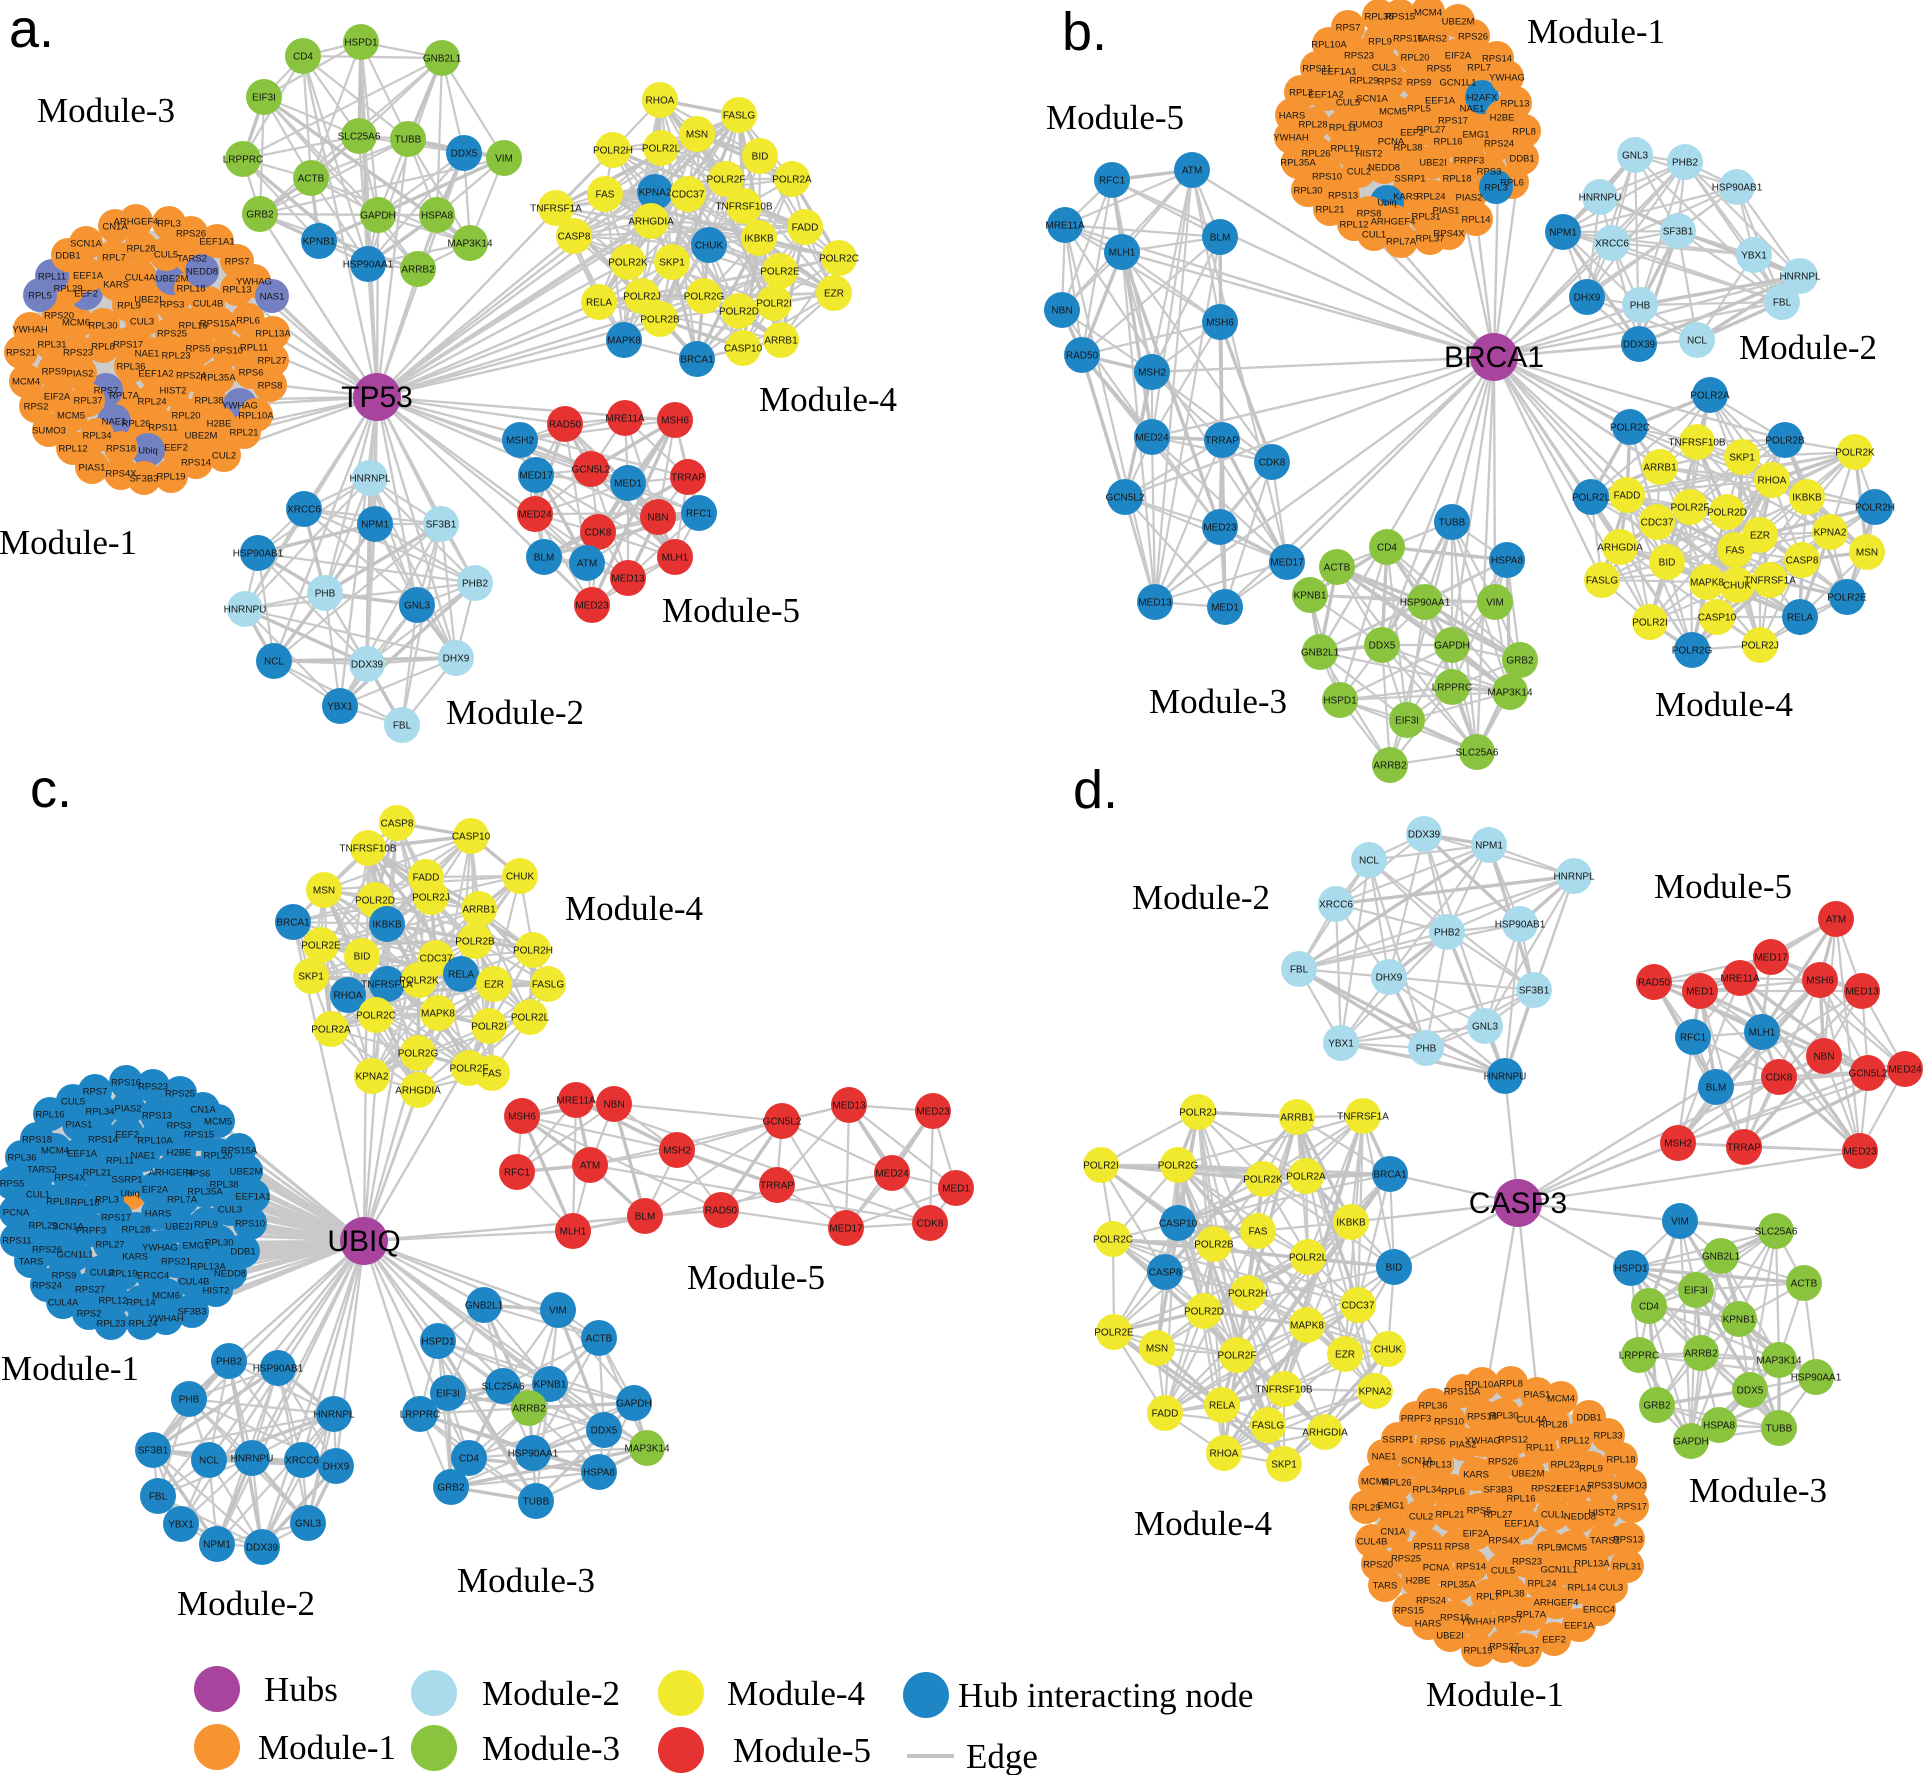 This screenshot has width=1923, height=1780. What do you see at coordinates (780, 272) in the screenshot?
I see `svg-text: POLR2E` at bounding box center [780, 272].